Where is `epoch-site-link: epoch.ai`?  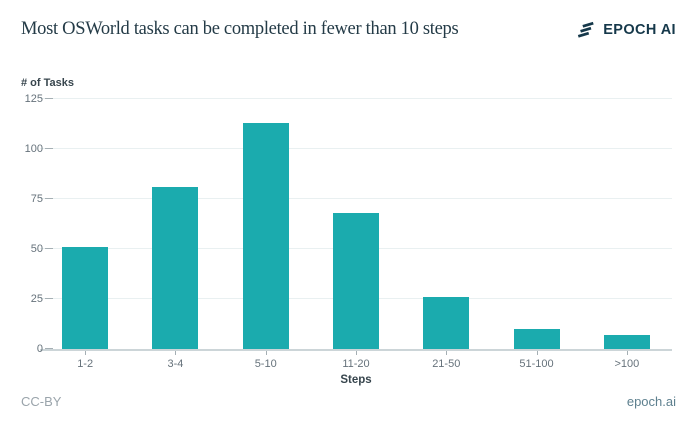
epoch-site-link: epoch.ai is located at coordinates (651, 401).